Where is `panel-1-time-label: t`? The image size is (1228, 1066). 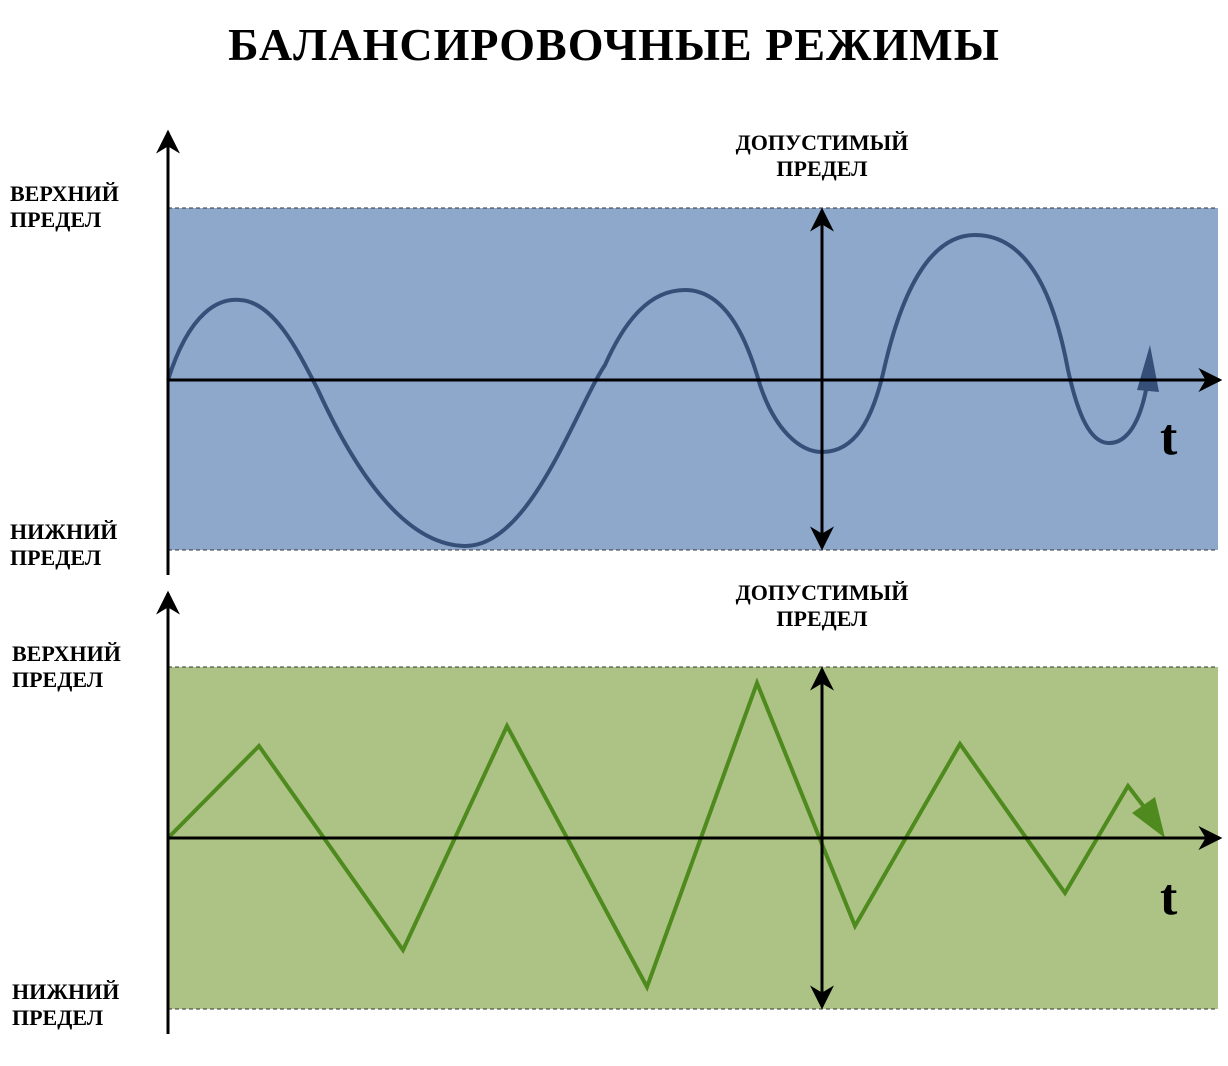
panel-1-time-label: t is located at coordinates (1169, 437).